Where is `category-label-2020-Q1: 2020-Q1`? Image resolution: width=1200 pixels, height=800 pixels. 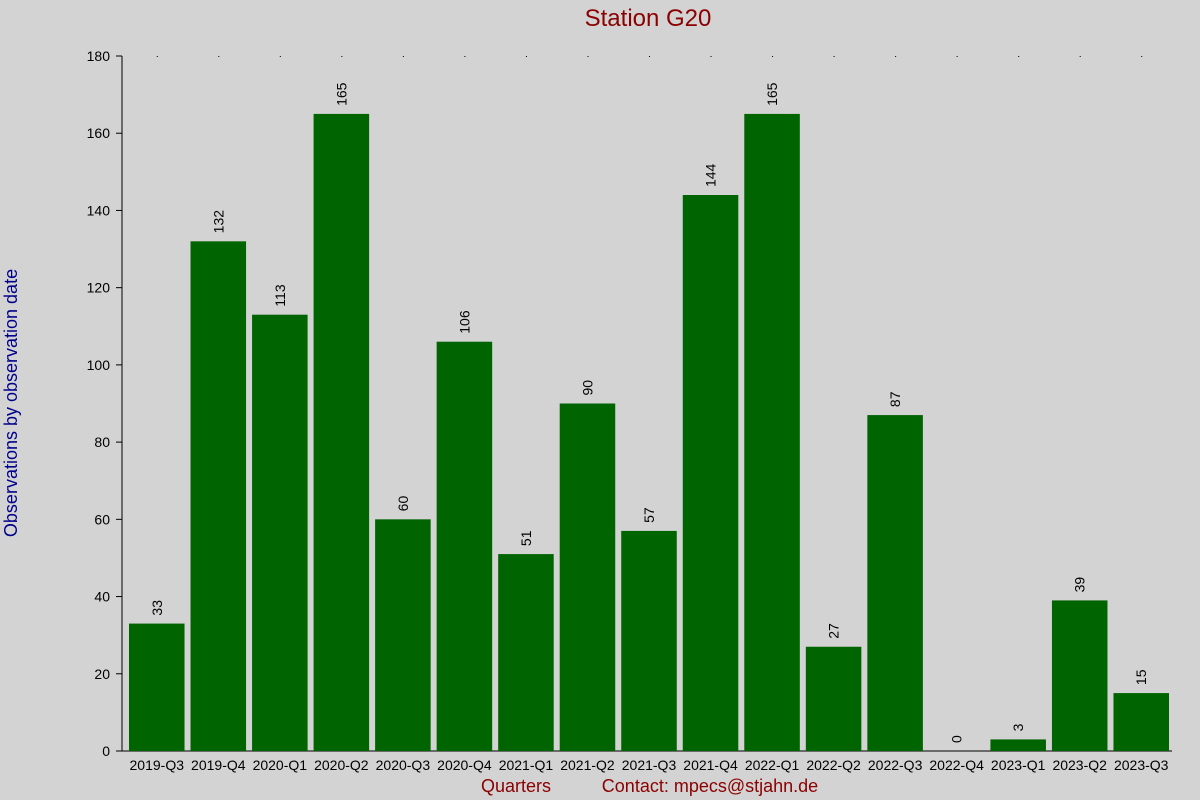
category-label-2020-Q1: 2020-Q1 is located at coordinates (280, 765).